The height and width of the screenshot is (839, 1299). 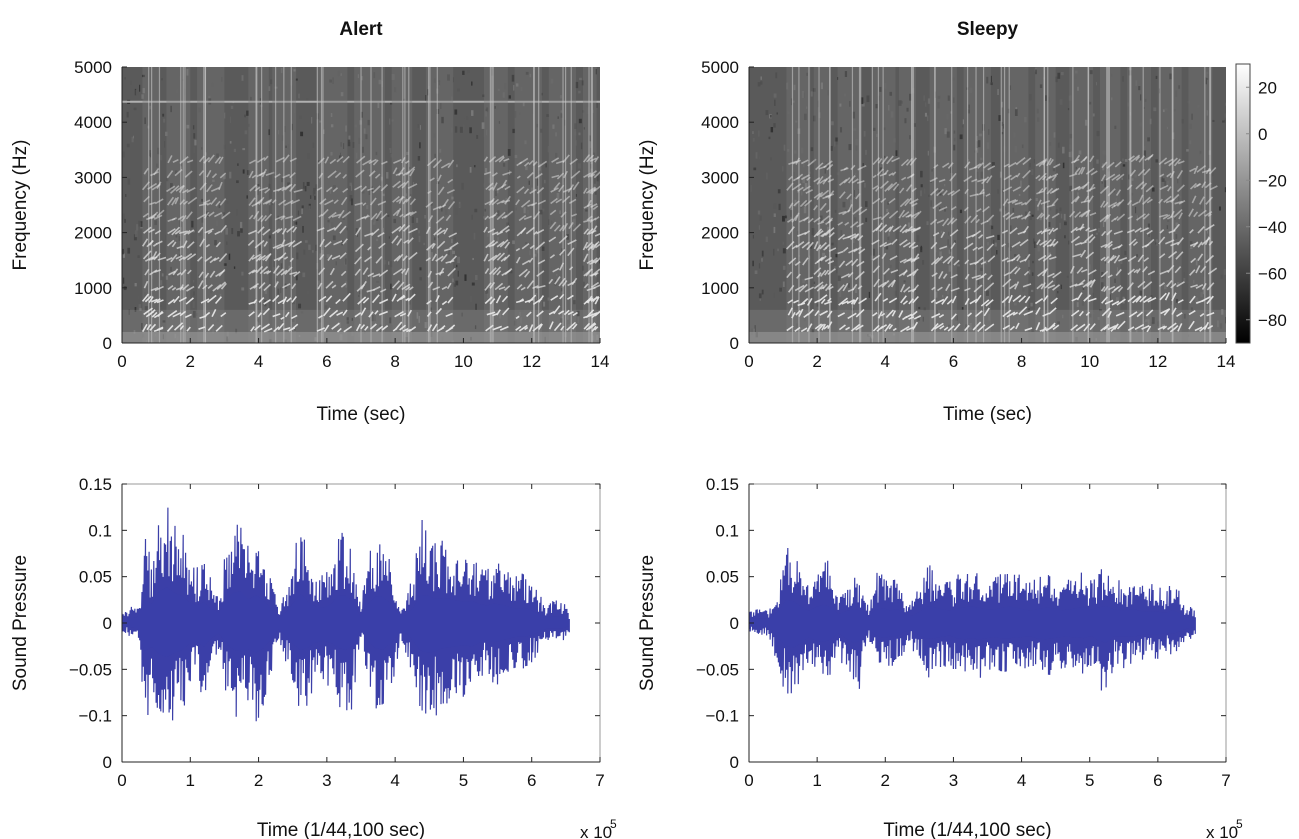 I want to click on chart-title: Sleepy, so click(x=988, y=29).